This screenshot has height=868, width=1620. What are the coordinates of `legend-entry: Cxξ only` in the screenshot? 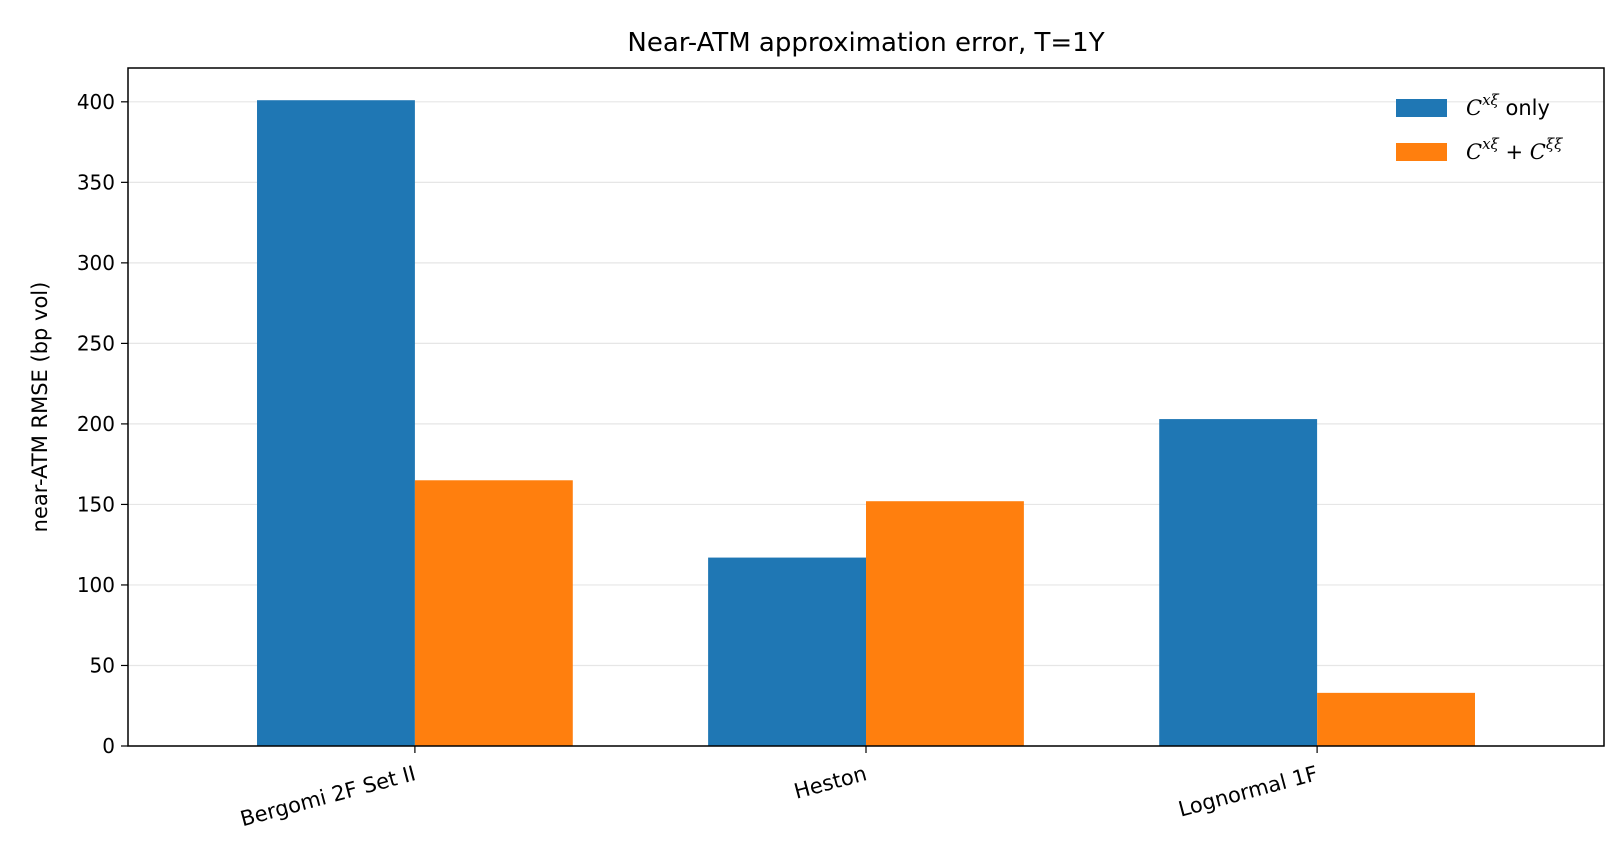 It's located at (1508, 105).